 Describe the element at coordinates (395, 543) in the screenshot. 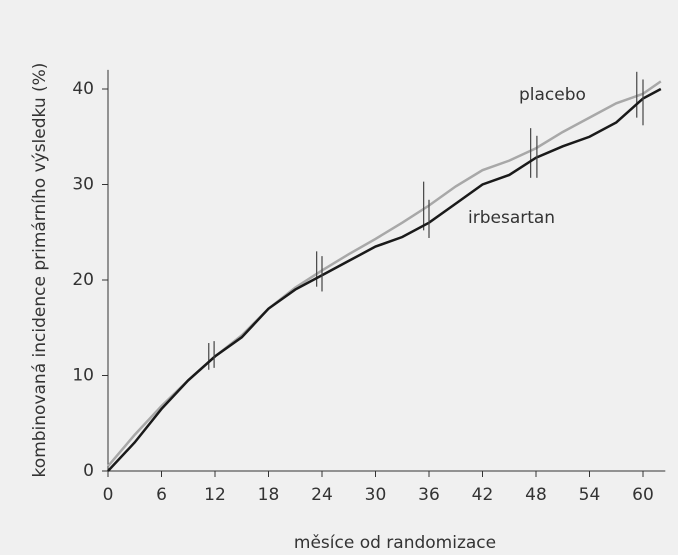

I see `x-axis-label: měsíce od randomizace` at that location.